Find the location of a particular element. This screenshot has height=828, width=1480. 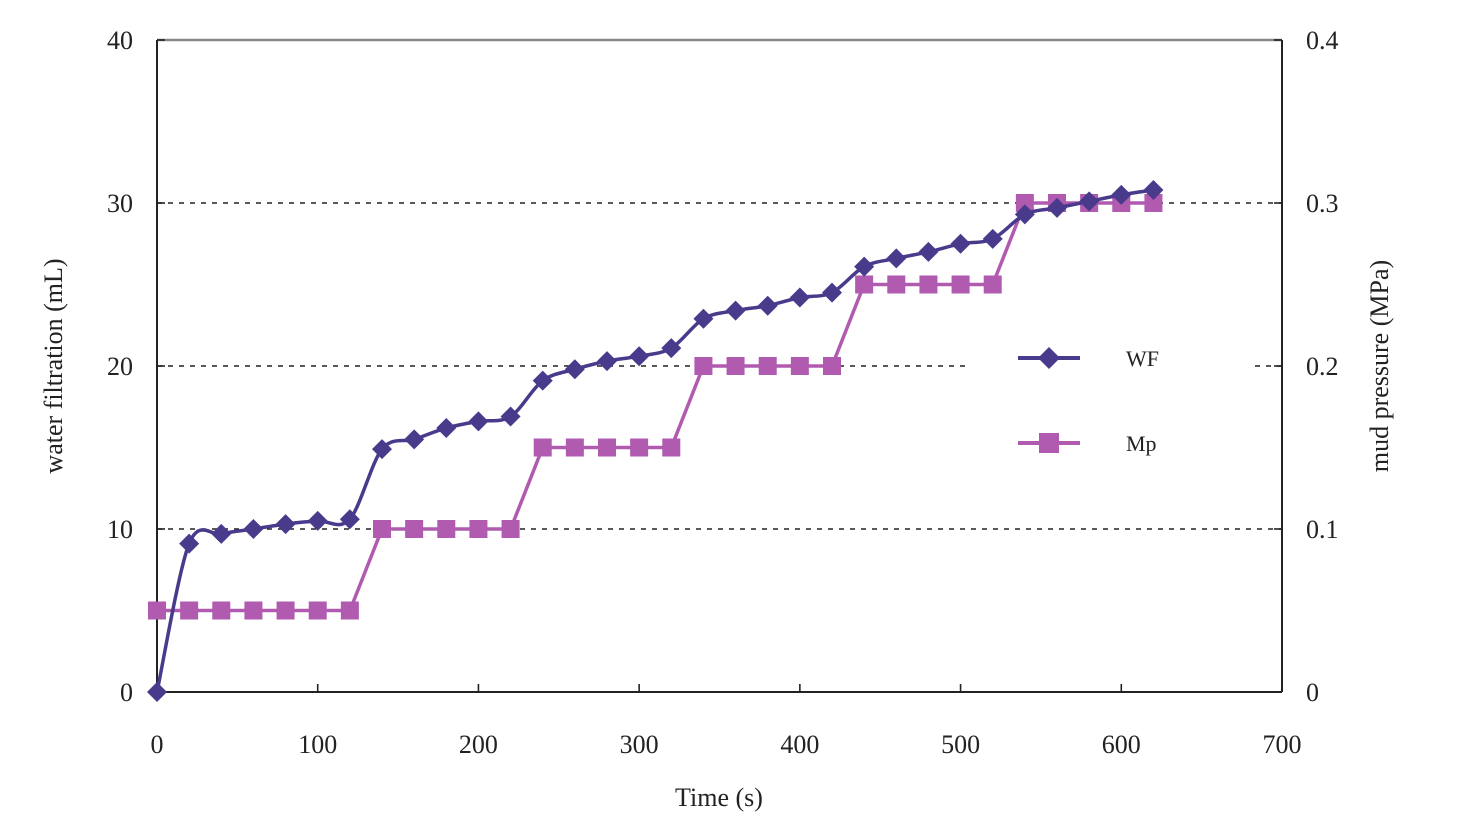

y-right-tick-label: 0.3 is located at coordinates (1322, 203).